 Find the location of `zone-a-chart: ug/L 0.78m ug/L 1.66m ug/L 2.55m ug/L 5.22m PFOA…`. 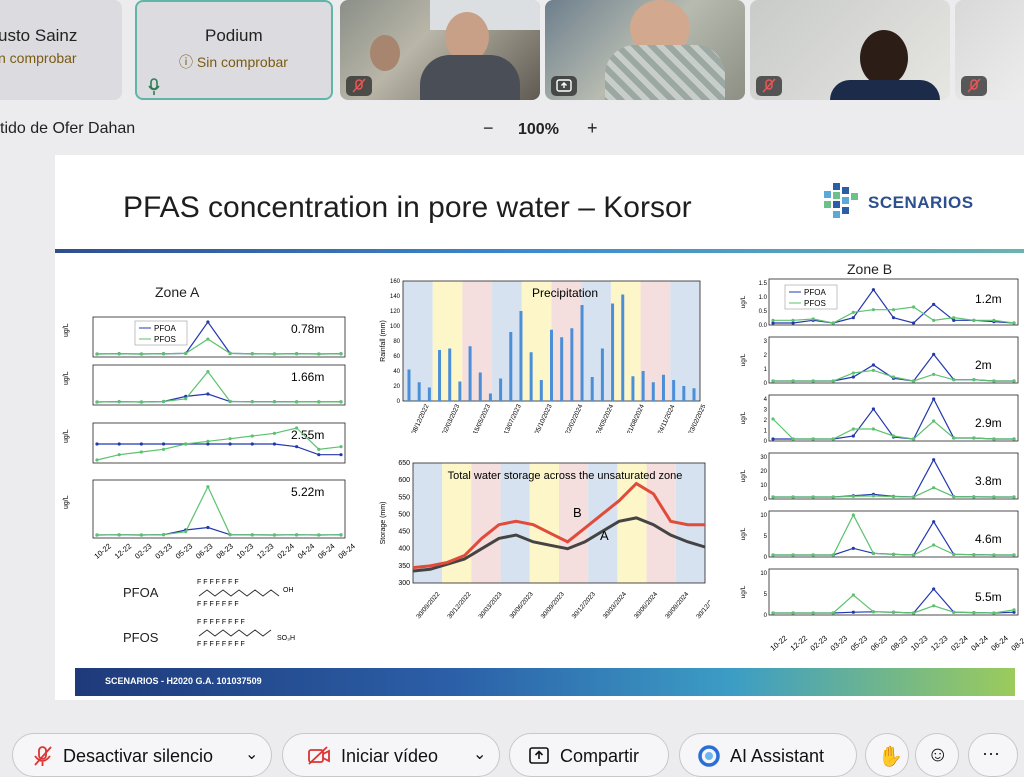

zone-a-chart: ug/L 0.78m ug/L 1.66m ug/L 2.55m ug/L 5.22m PFOA… is located at coordinates (209, 438).